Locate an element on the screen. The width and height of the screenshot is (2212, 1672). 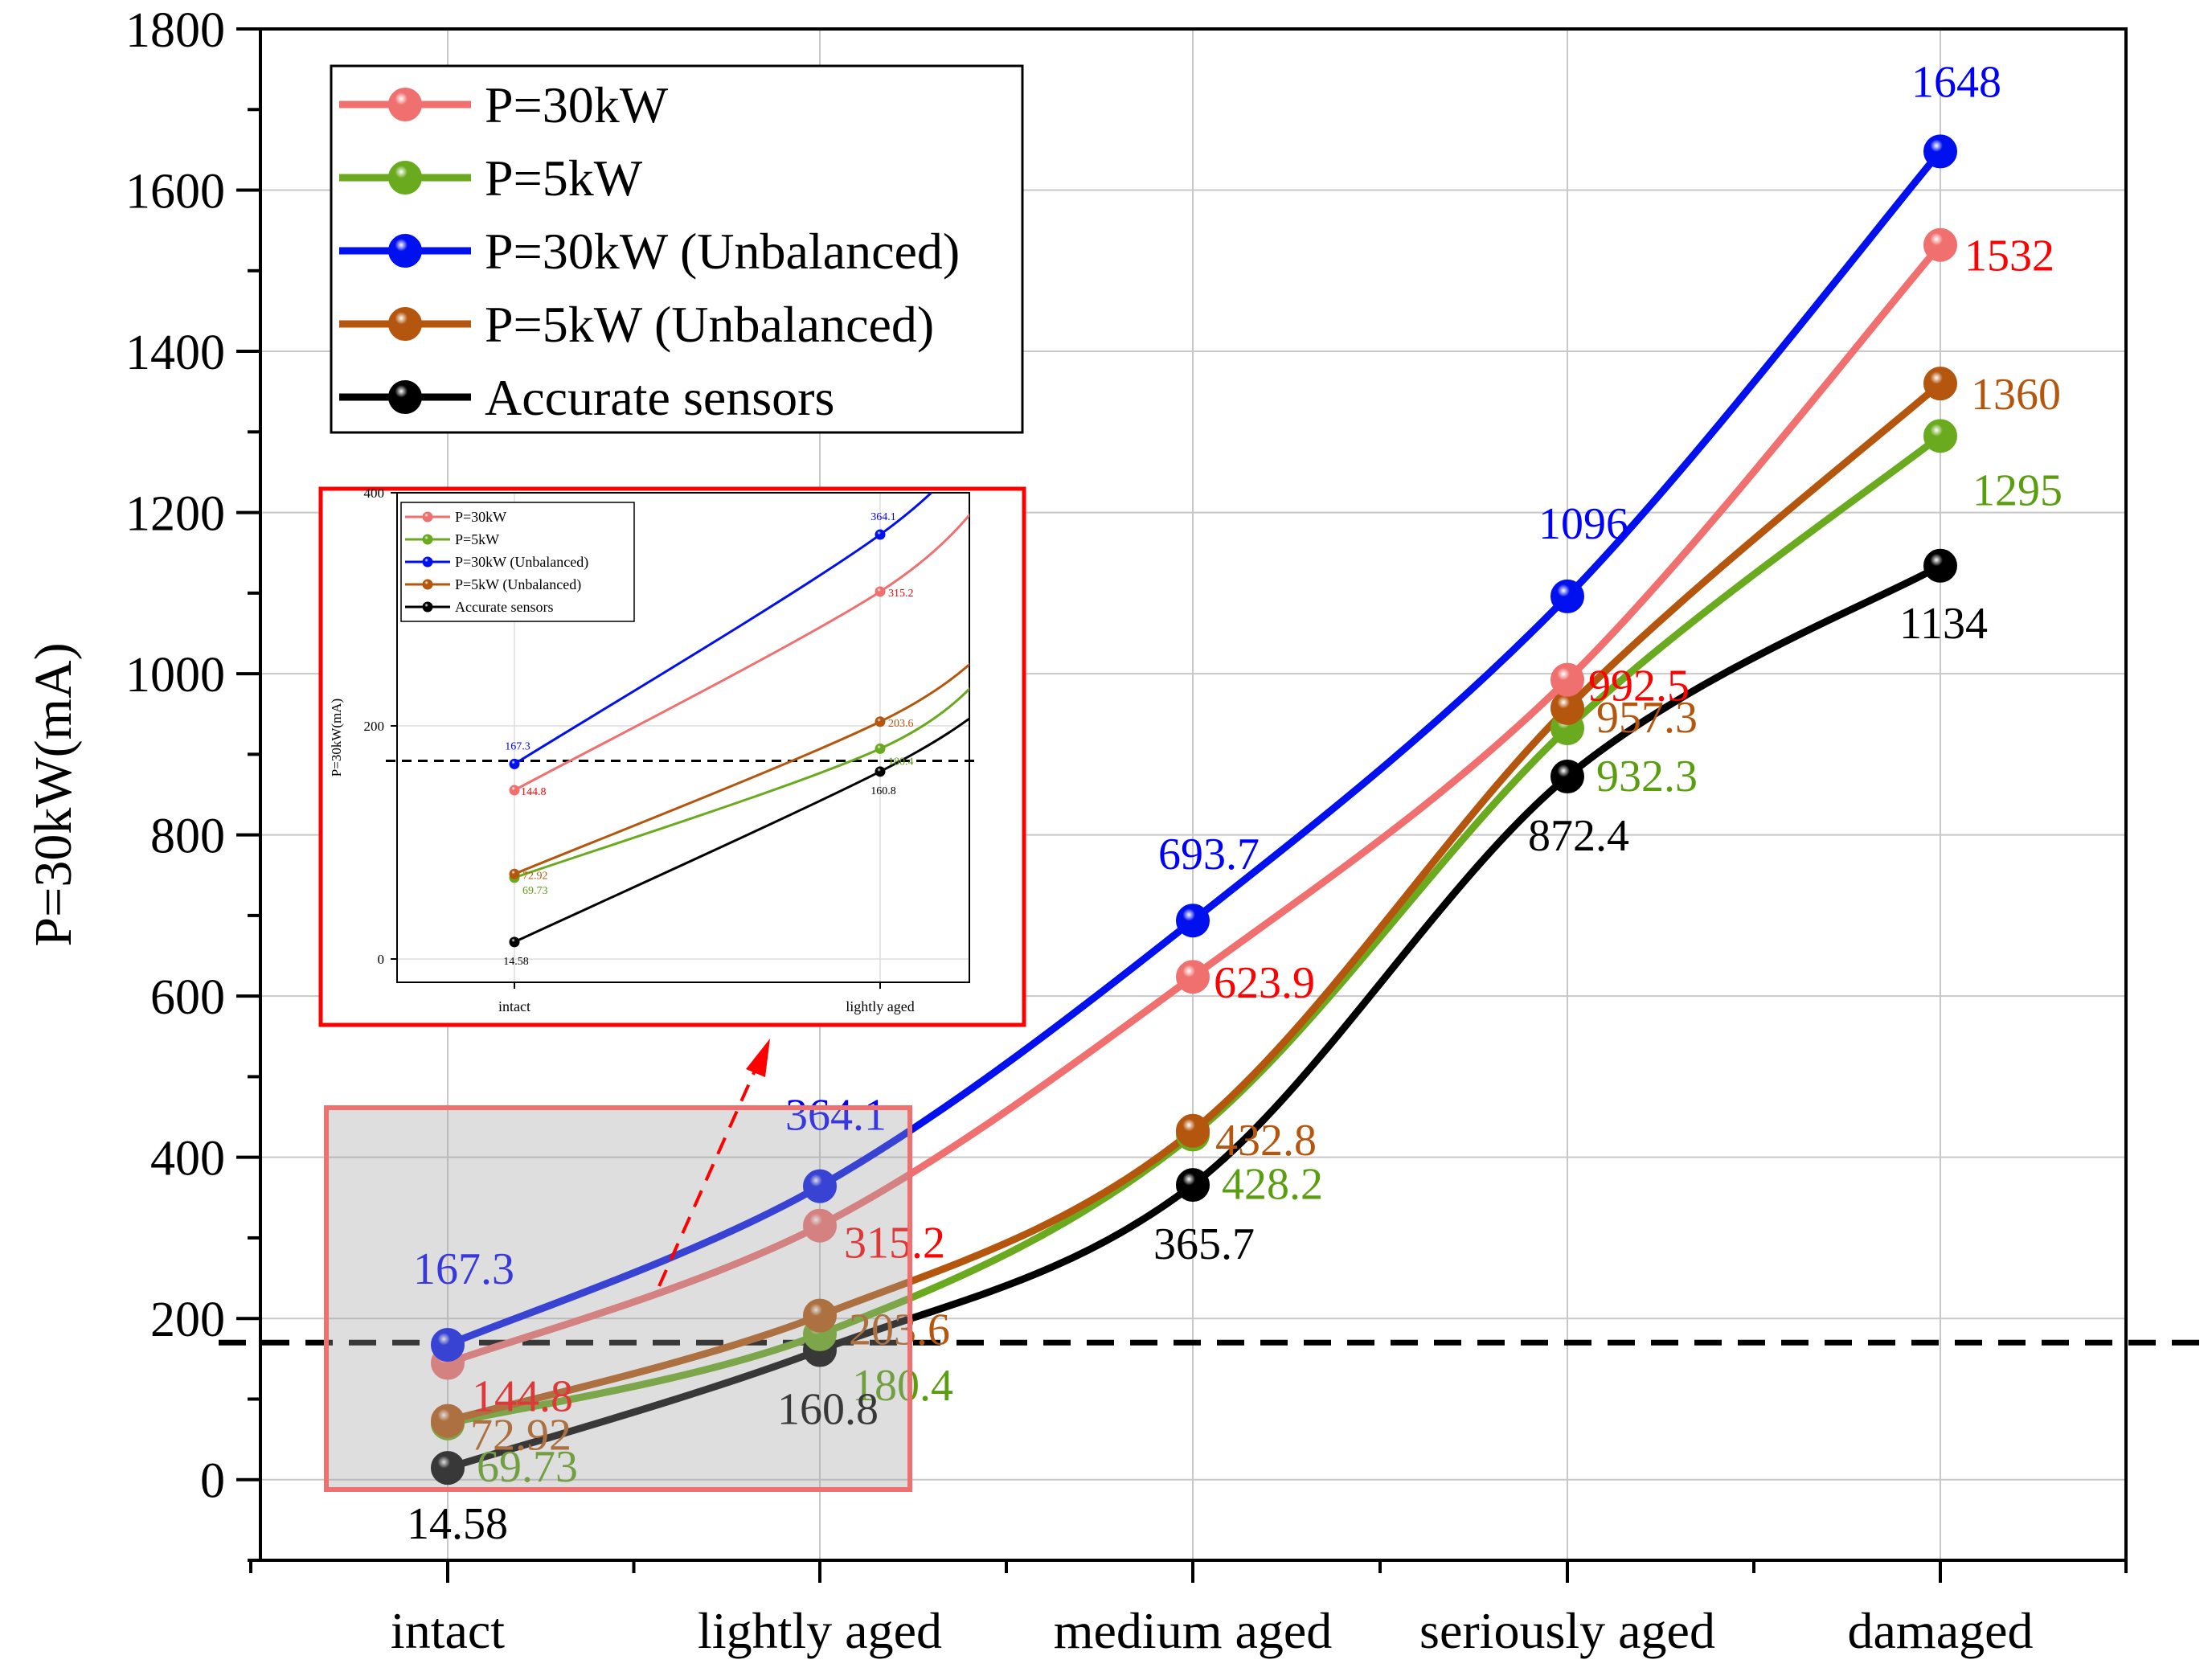
inset-frame is located at coordinates (683, 737).